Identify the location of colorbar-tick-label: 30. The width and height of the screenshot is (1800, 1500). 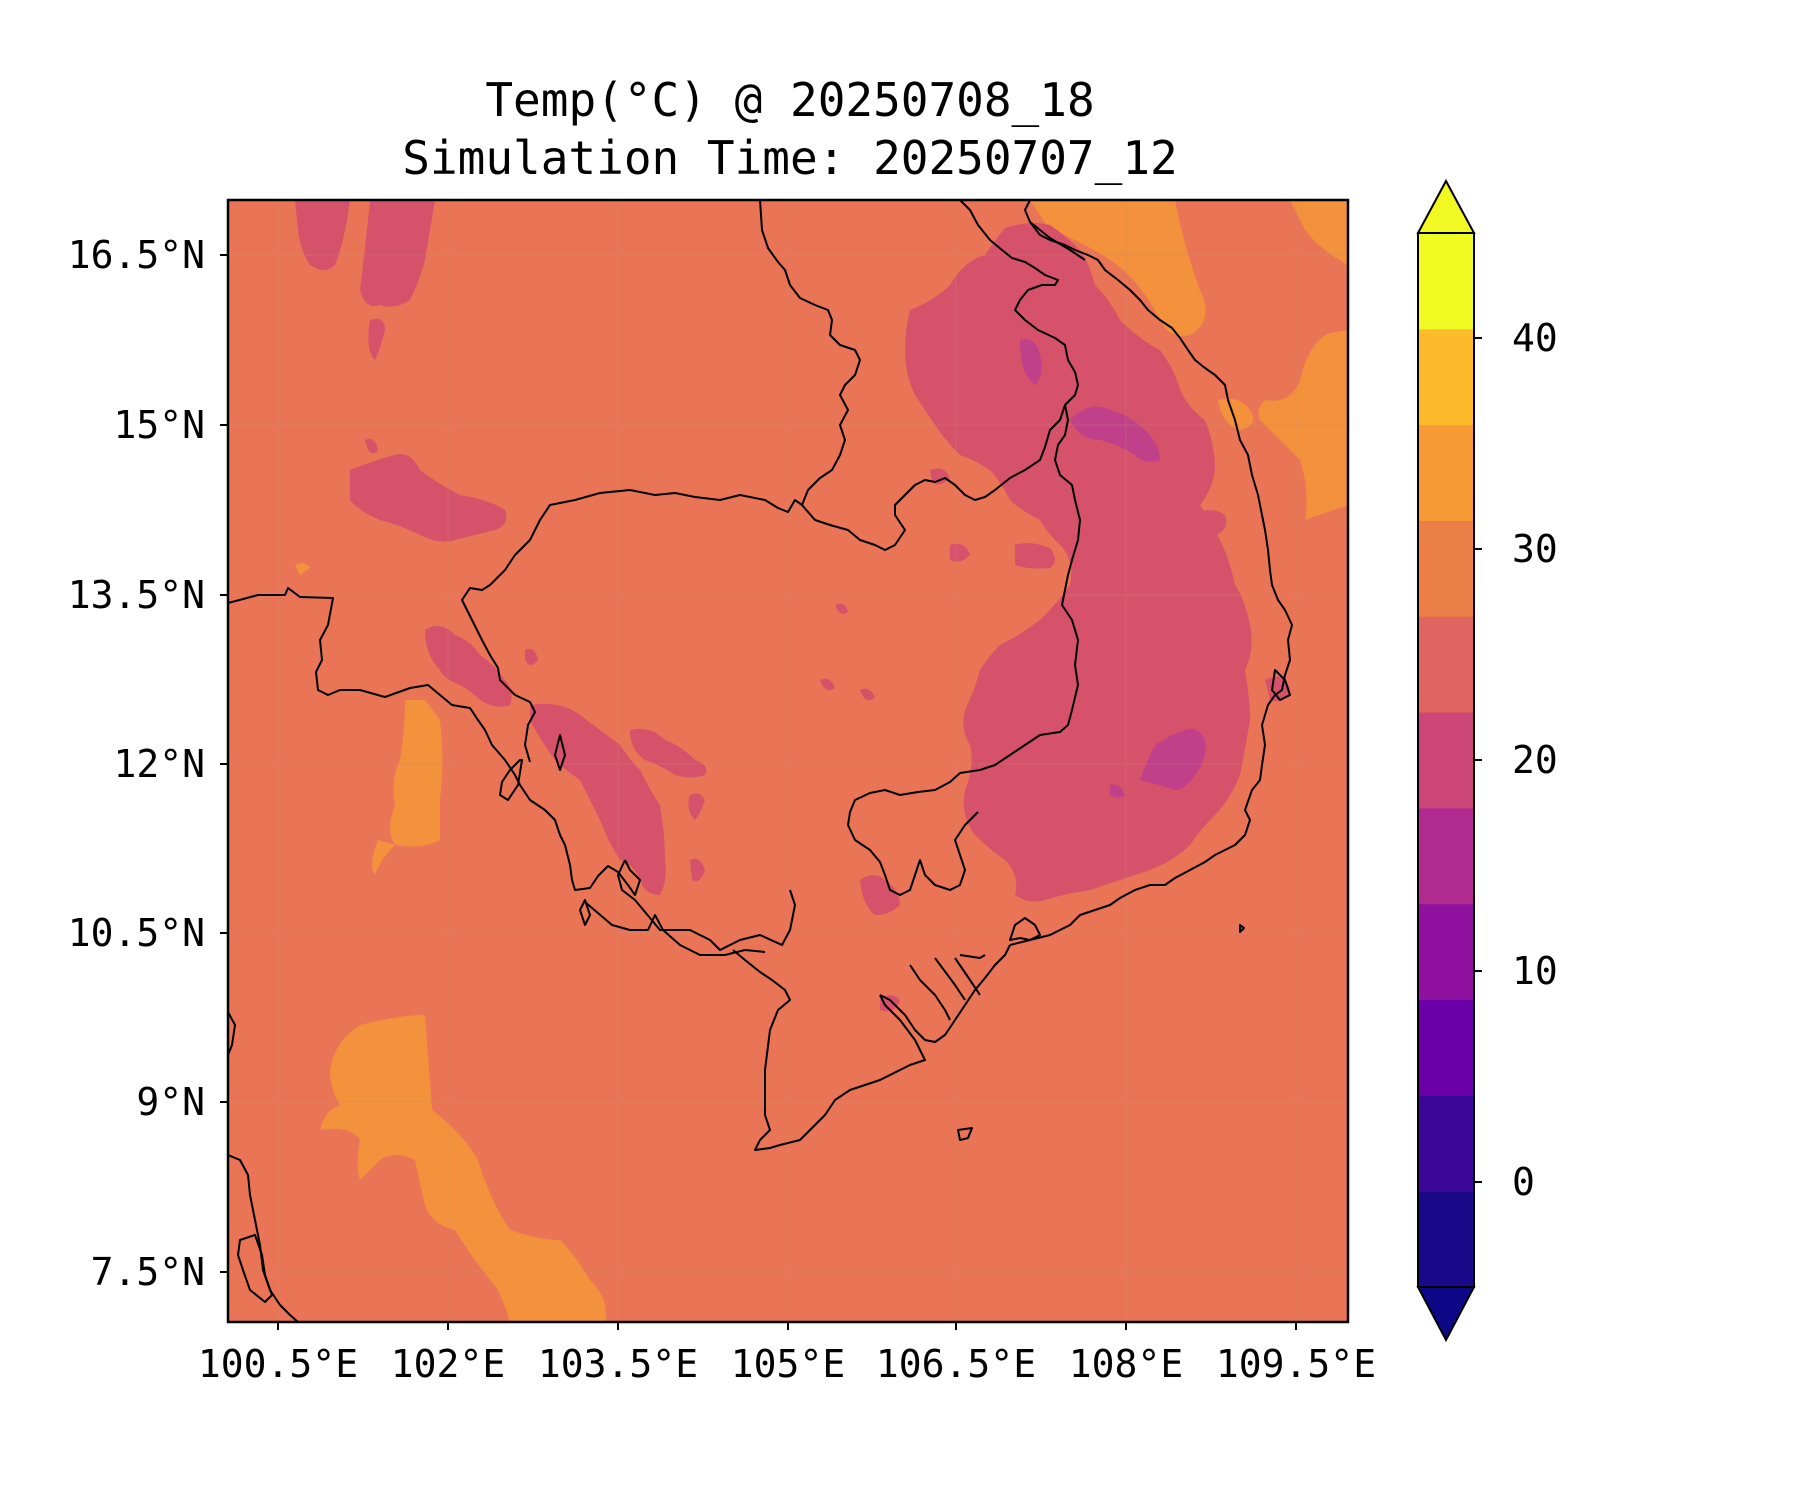
(1535, 549).